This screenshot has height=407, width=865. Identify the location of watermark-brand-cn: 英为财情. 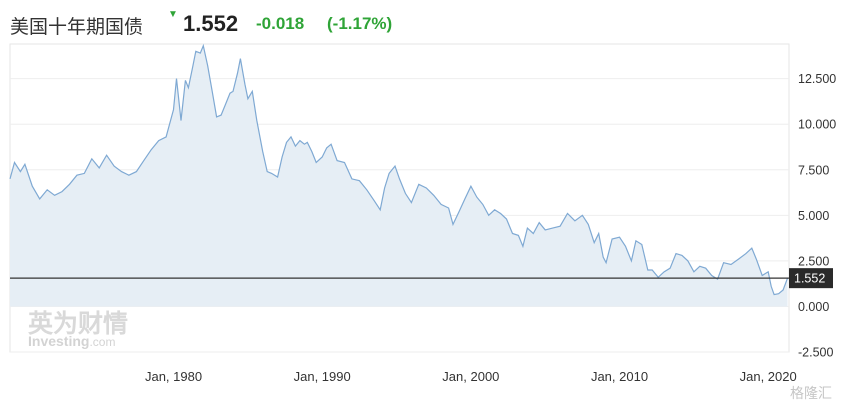
(78, 323).